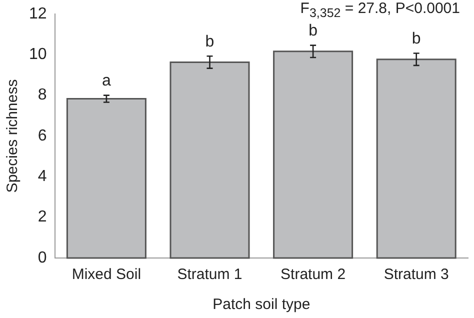 The image size is (474, 318). What do you see at coordinates (42, 217) in the screenshot?
I see `y-tick-label: 2` at bounding box center [42, 217].